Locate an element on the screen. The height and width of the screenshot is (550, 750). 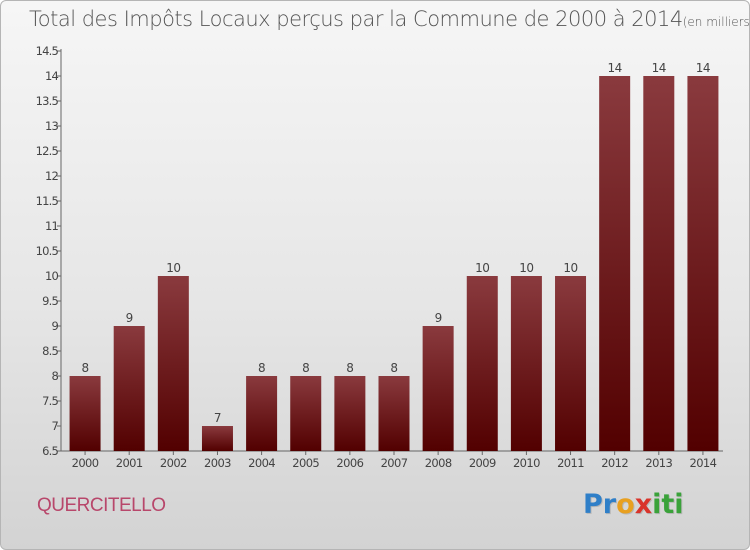
proxiti-logo: Proxiti is located at coordinates (633, 504).